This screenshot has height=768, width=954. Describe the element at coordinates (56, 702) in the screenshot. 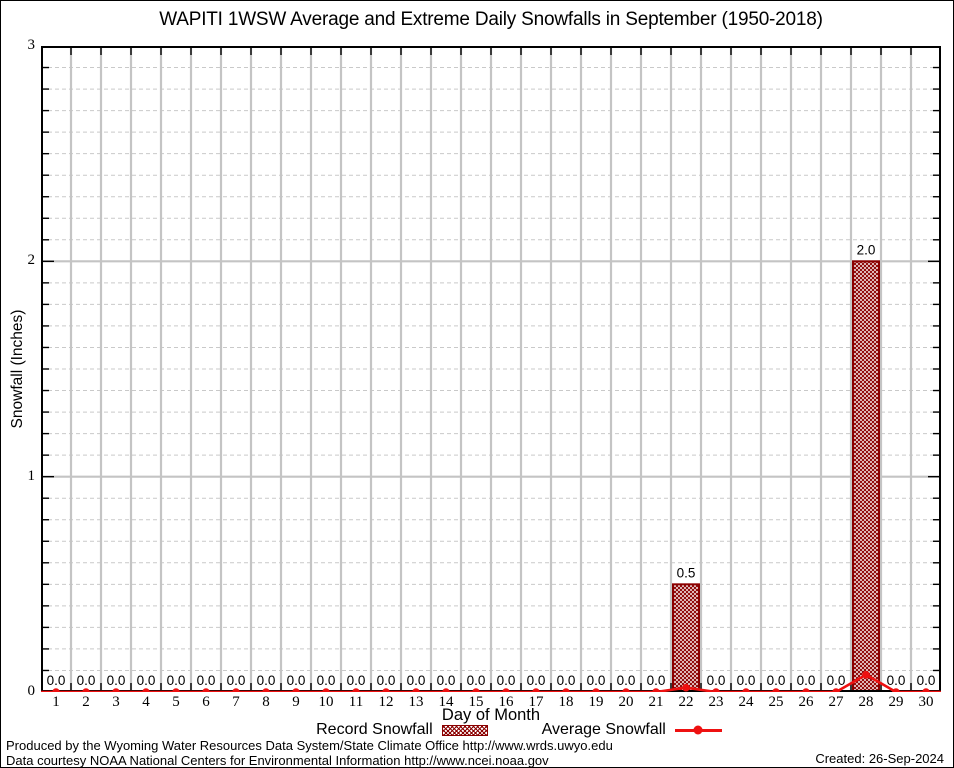

I see `x-tick-label: 1` at that location.